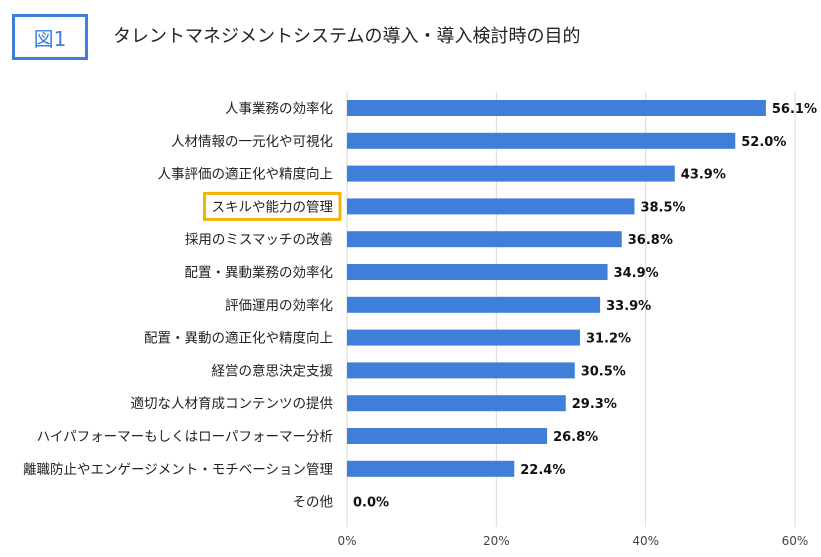 The width and height of the screenshot is (821, 557). I want to click on category-label: 配置・異動の適正化や精度向上, so click(238, 338).